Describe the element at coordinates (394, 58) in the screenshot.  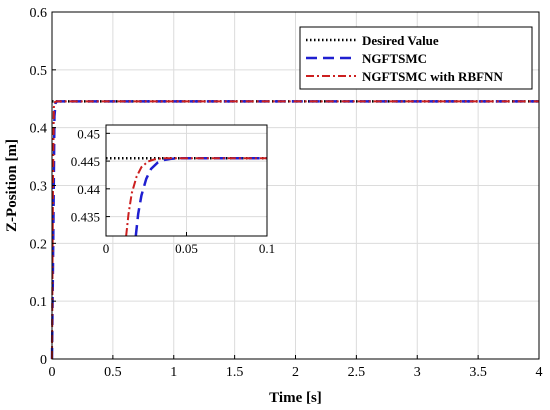
I see `legend-label-ngftsmc: NGFTSMC` at that location.